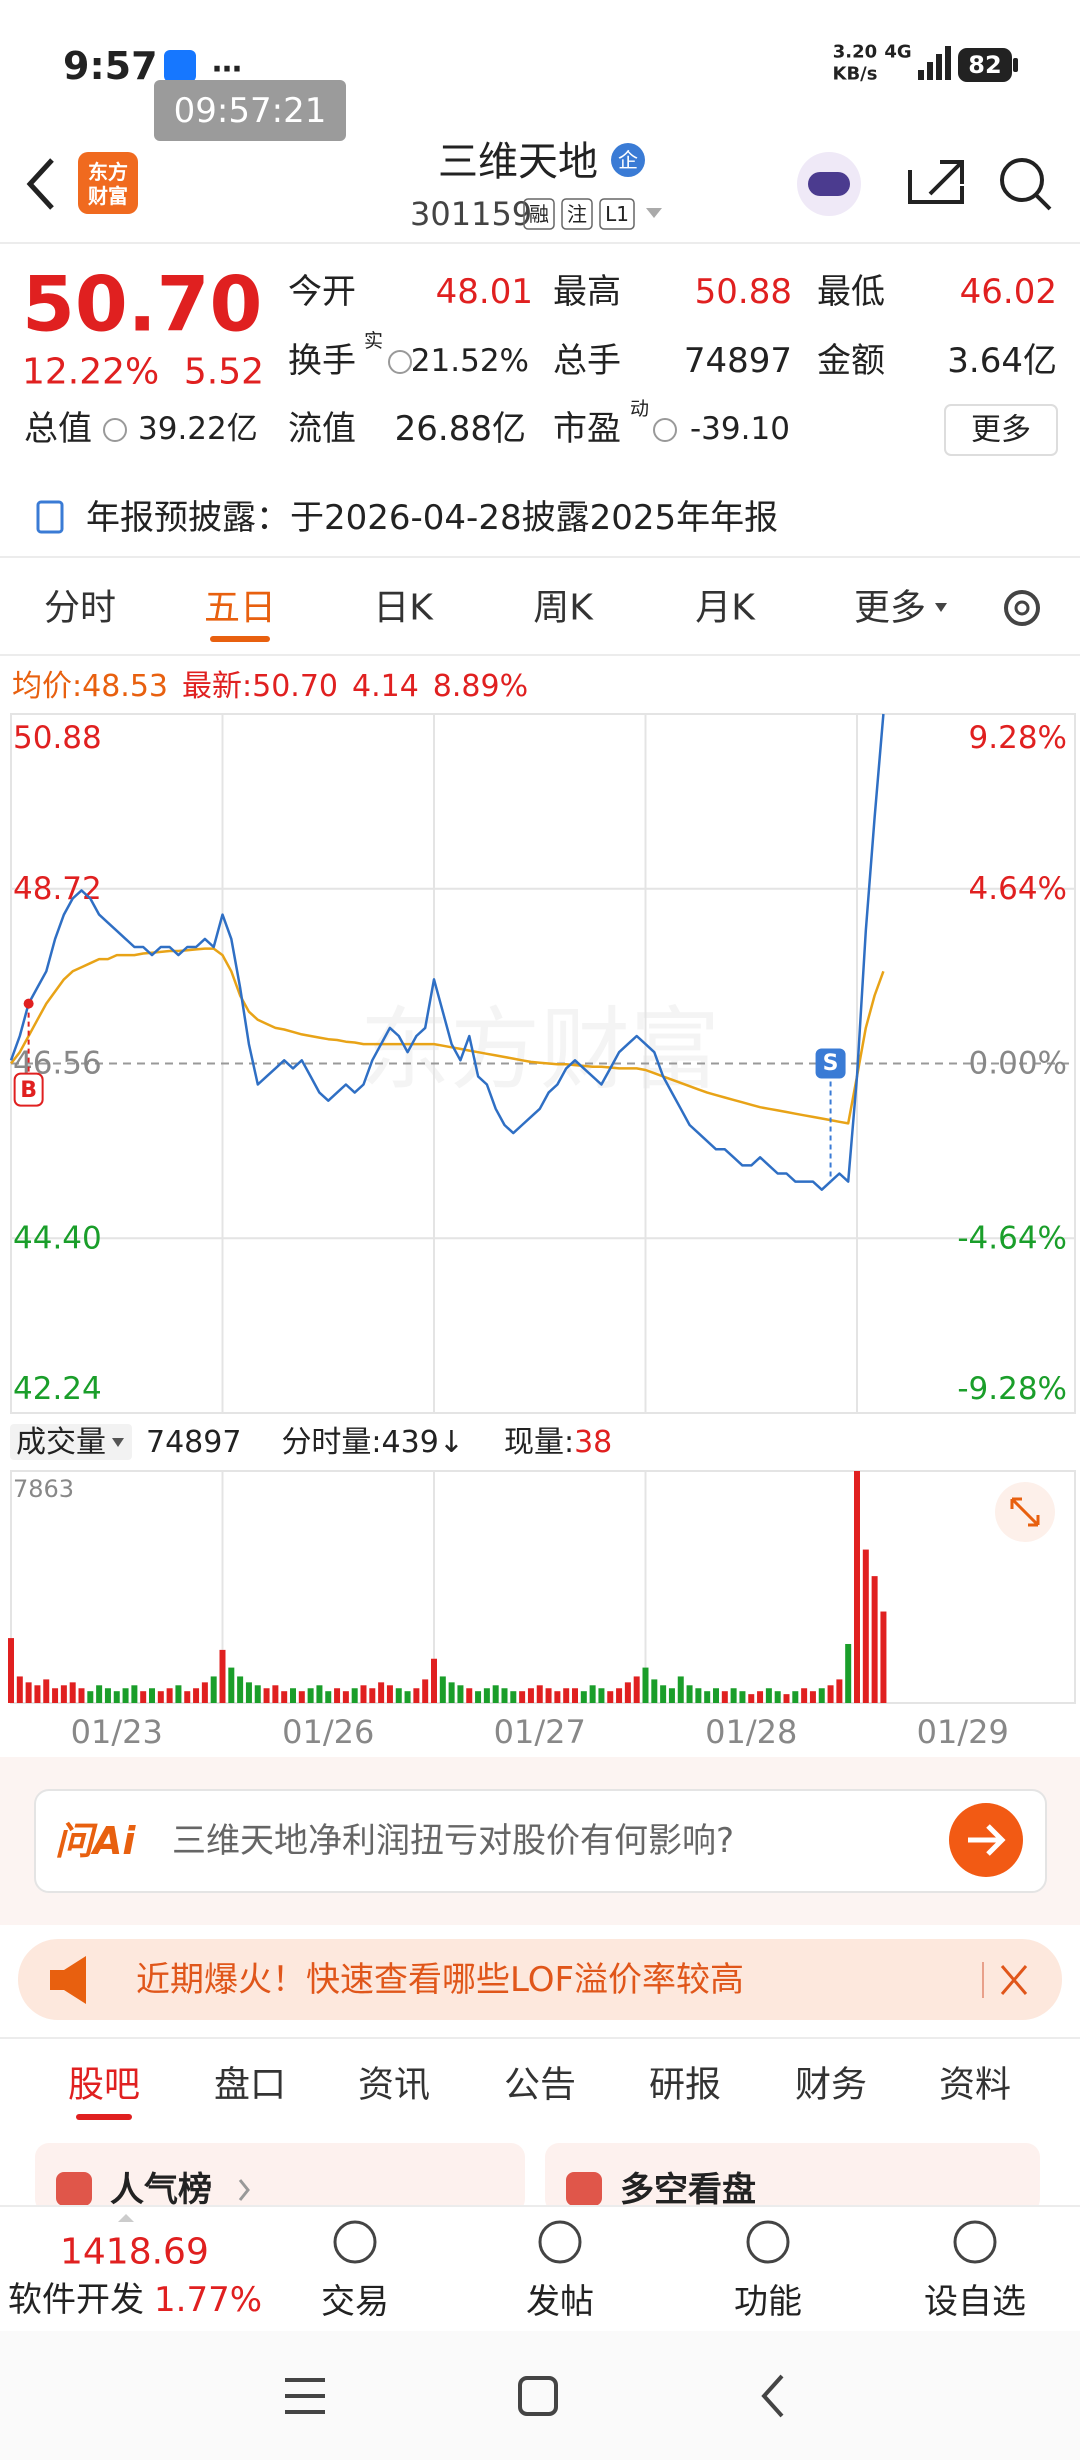 The width and height of the screenshot is (1080, 2460). What do you see at coordinates (110, 66) in the screenshot?
I see `status-time: 9:57` at bounding box center [110, 66].